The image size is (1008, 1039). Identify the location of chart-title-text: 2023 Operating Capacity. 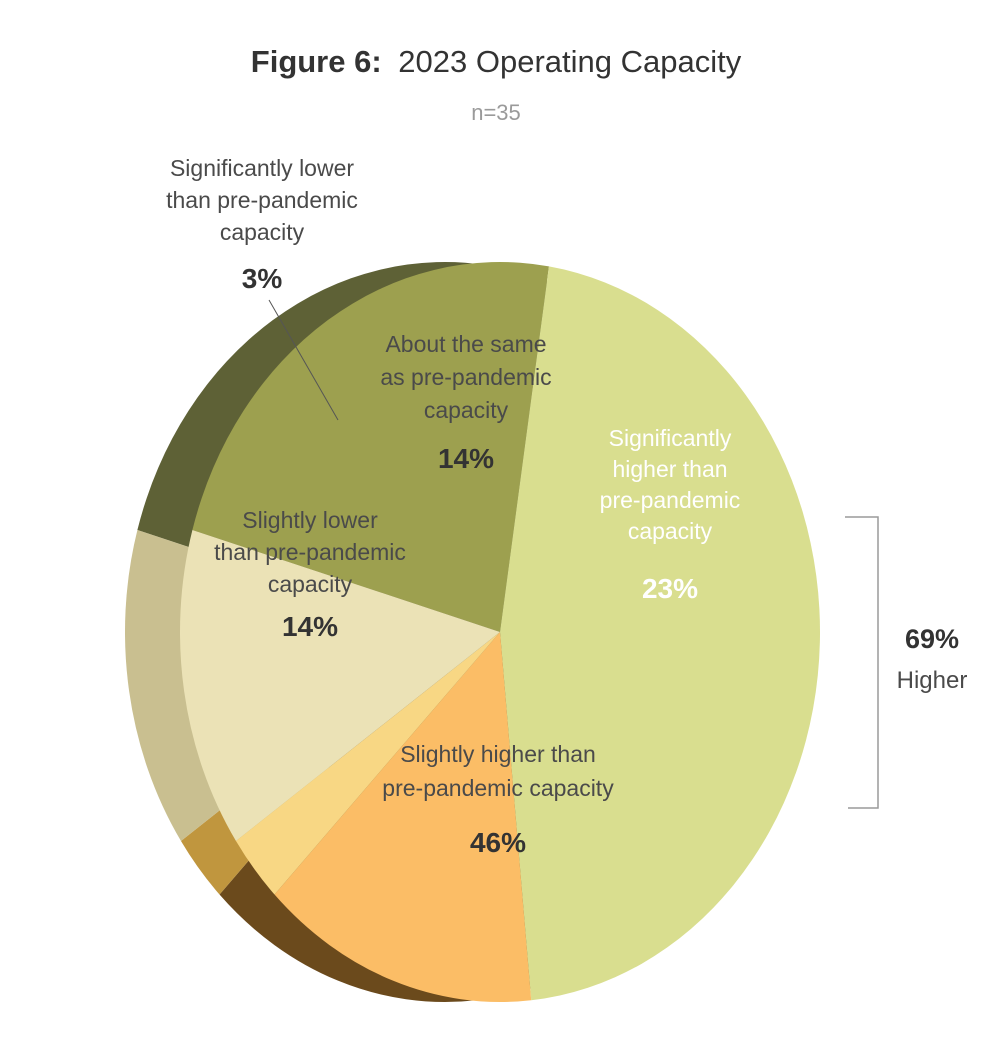
(569, 61).